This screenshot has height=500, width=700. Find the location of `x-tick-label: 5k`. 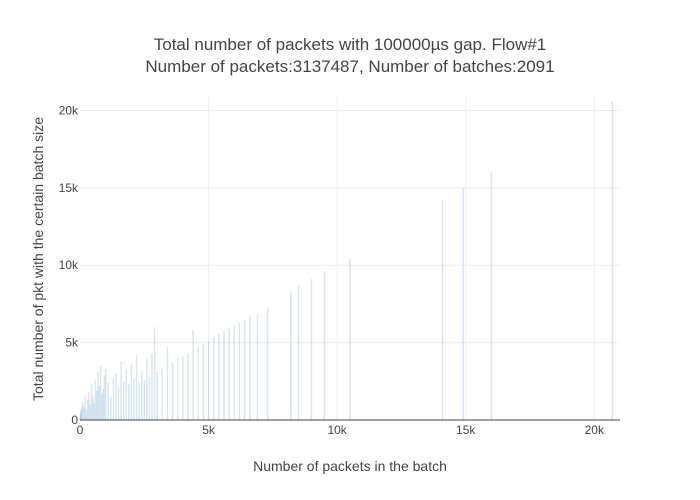

x-tick-label: 5k is located at coordinates (209, 430).